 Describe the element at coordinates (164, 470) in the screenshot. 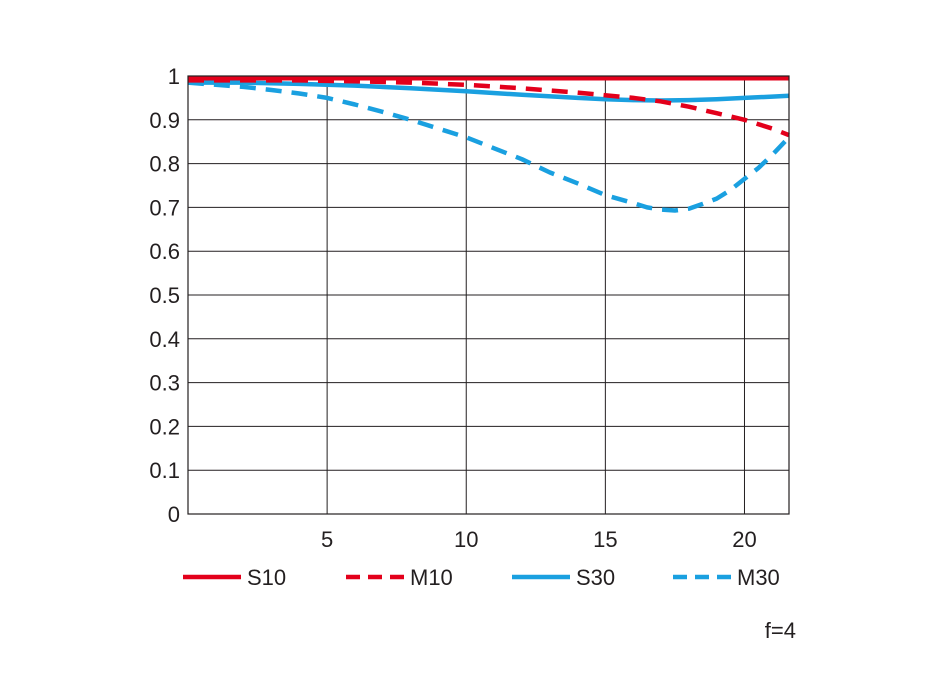

I see `y-tick-label: 0.1` at that location.